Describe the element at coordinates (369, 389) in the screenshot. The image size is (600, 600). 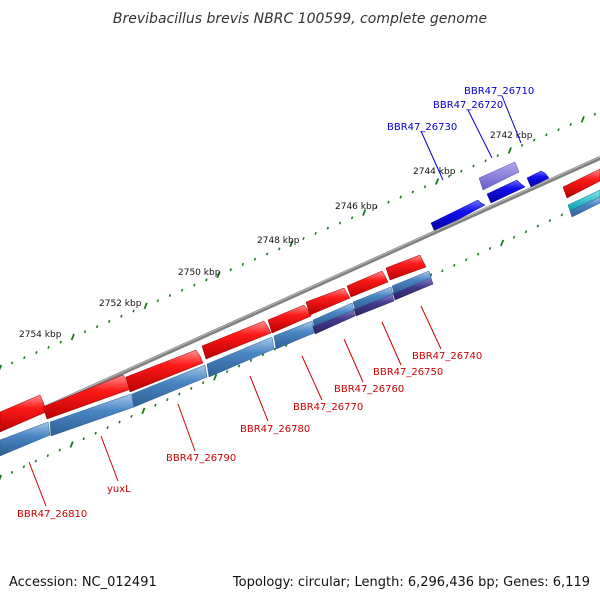
I see `gene-label-26760: BBR47_26760` at that location.